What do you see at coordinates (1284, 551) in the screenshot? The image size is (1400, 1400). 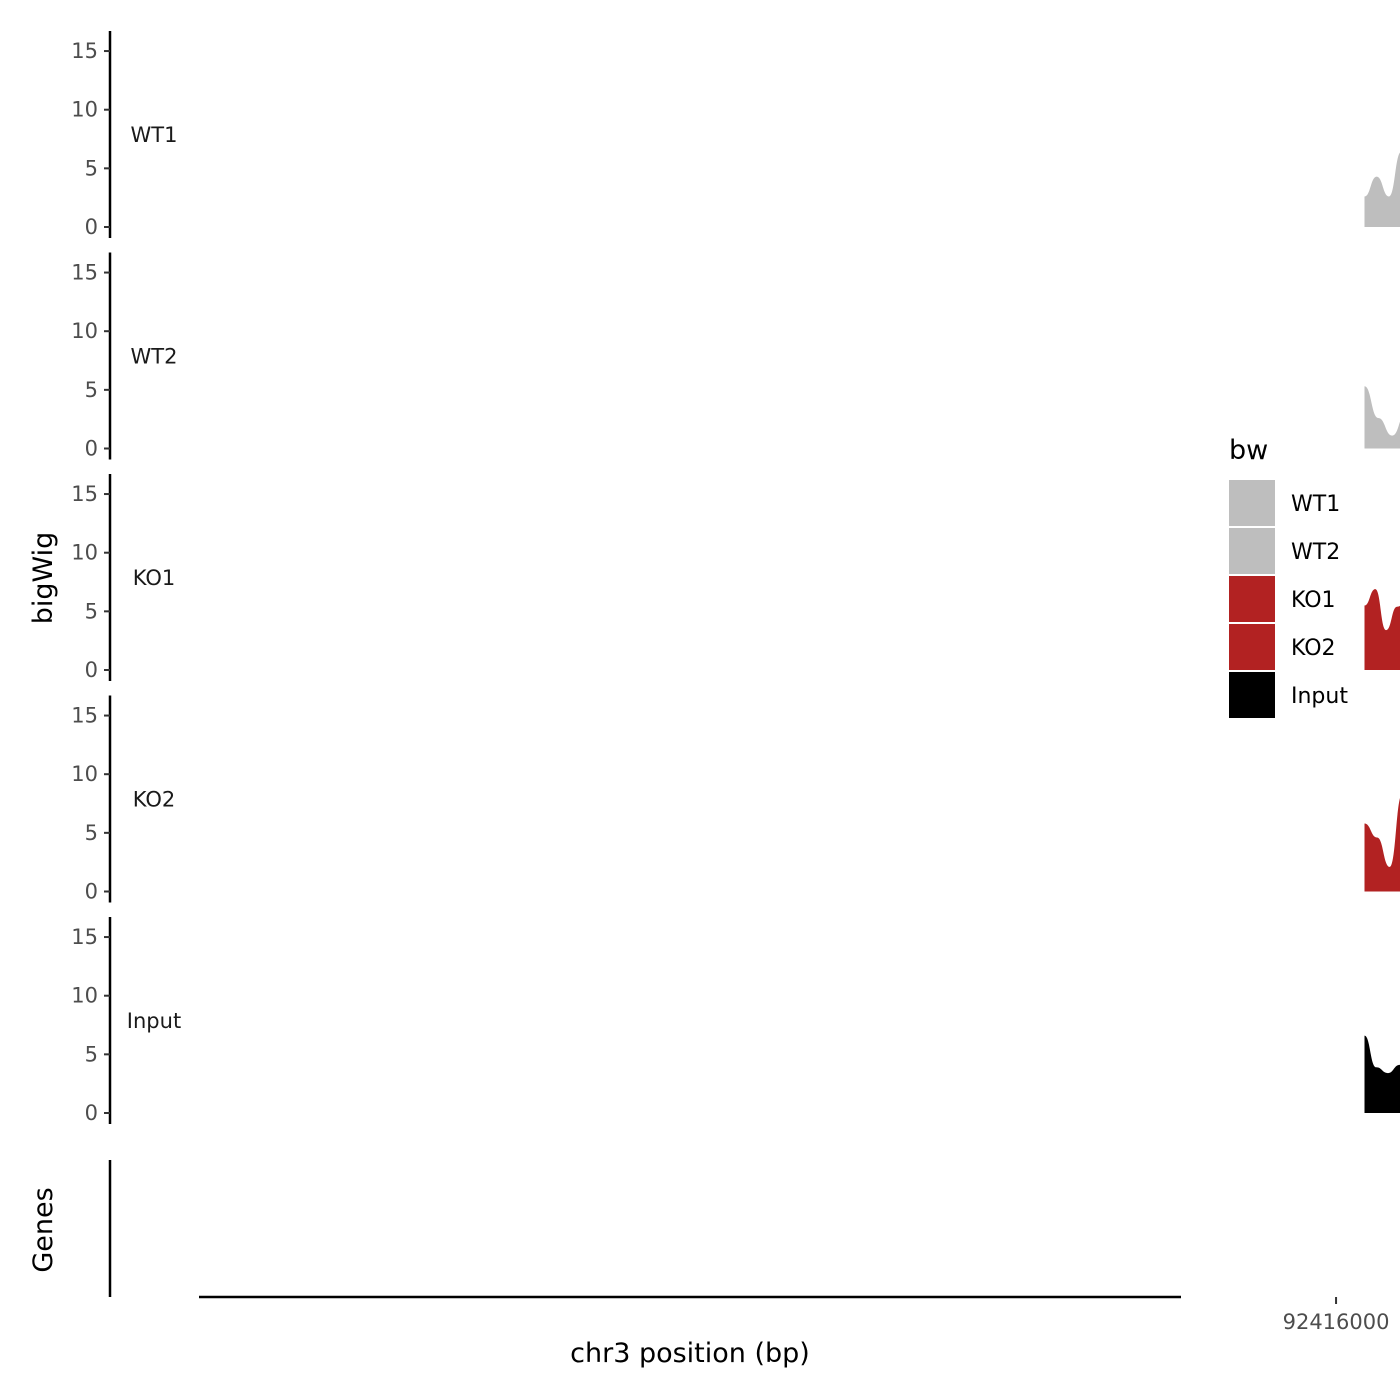 I see `legend-item-wt2: WT2` at bounding box center [1284, 551].